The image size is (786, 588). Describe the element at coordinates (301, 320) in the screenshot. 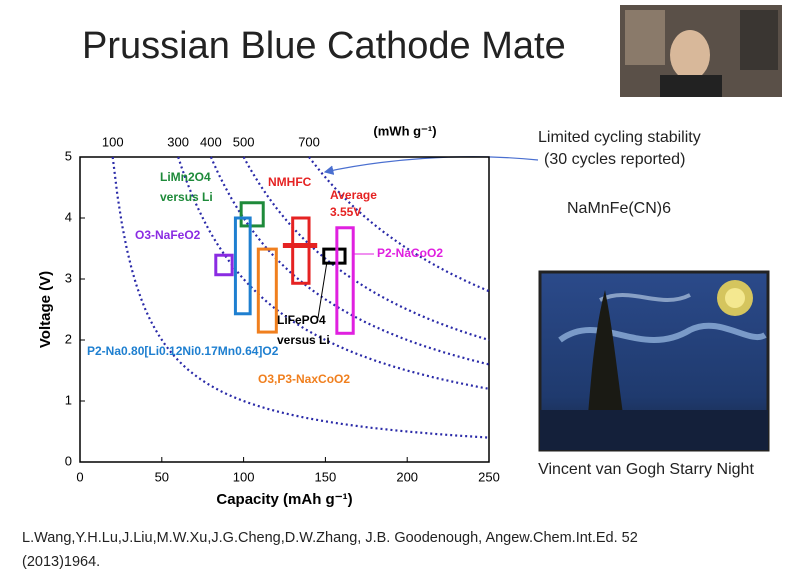

I see `material-label: LiFePO4` at that location.